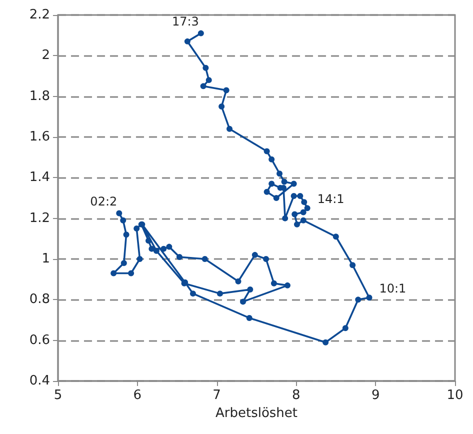 The height and width of the screenshot is (434, 473). Describe the element at coordinates (455, 395) in the screenshot. I see `x-tick-label: 10` at that location.